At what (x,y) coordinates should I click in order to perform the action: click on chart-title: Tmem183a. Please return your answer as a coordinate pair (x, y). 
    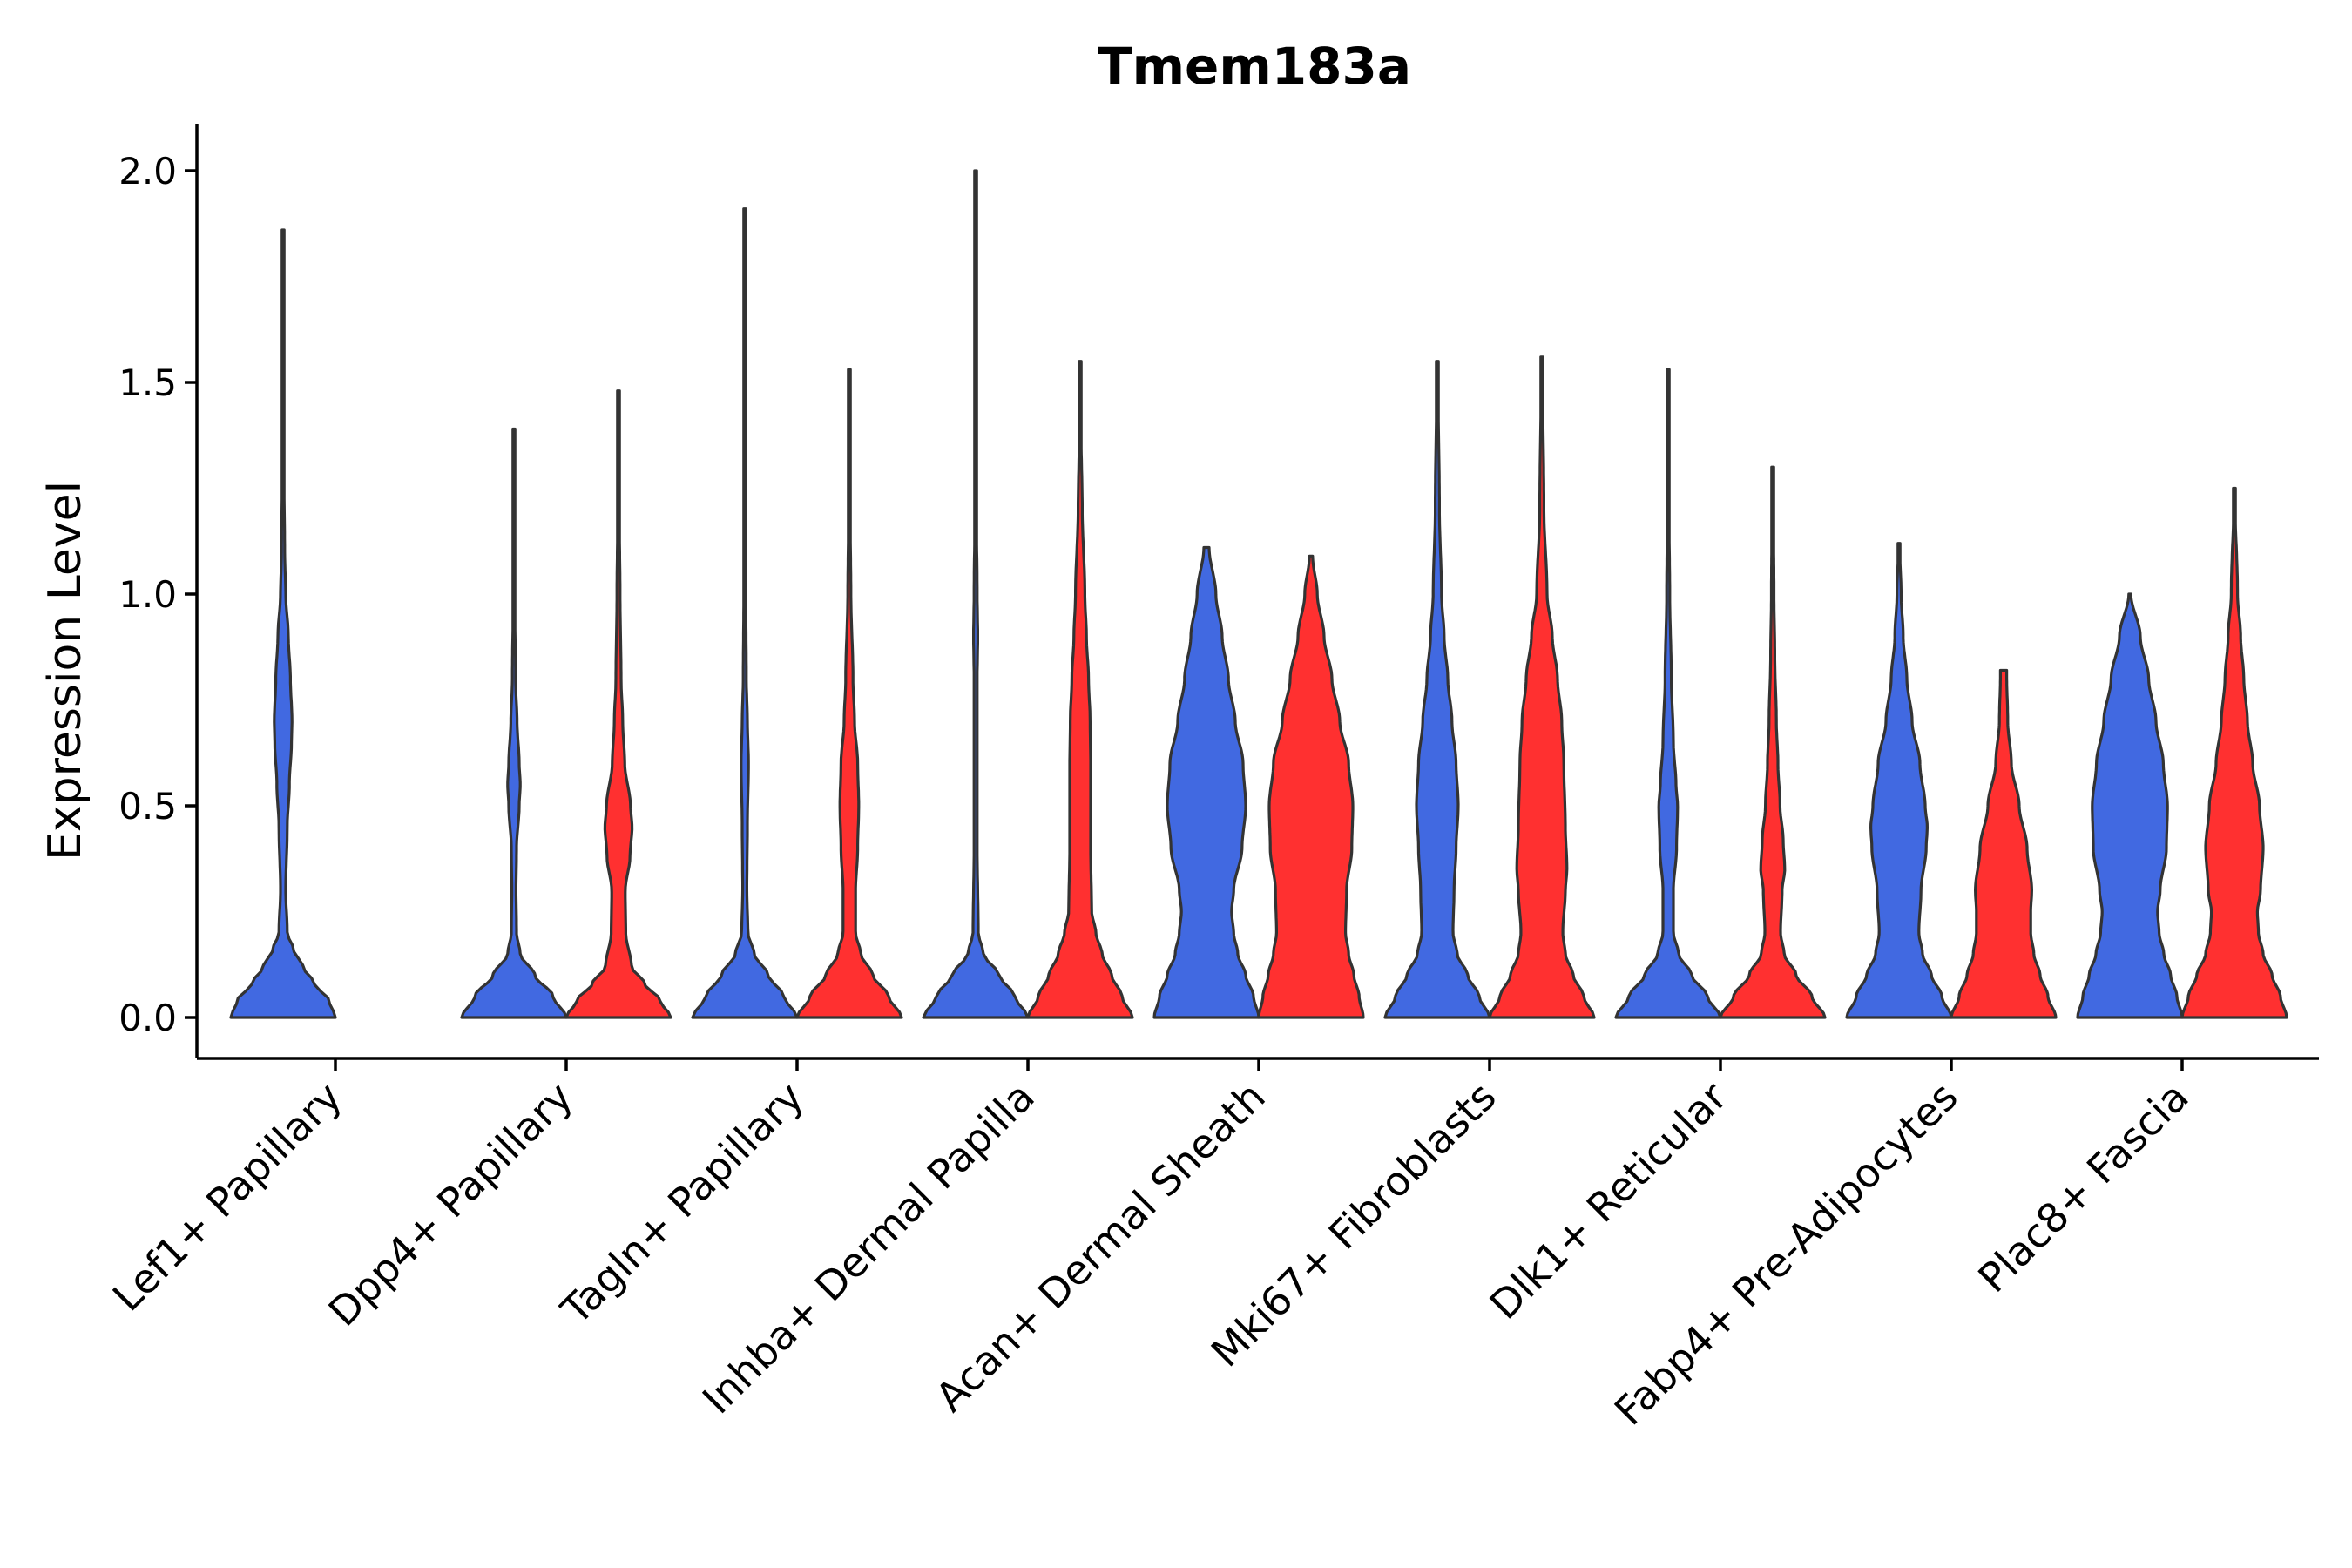
    Looking at the image, I should click on (1254, 66).